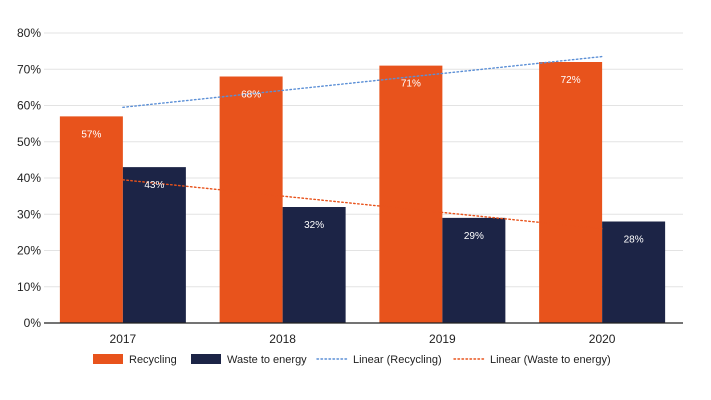 Image resolution: width=711 pixels, height=400 pixels. I want to click on y-axis-ticks: 0% 10% 20% 30% 40% 50% 60% 70% 80%, so click(29, 178).